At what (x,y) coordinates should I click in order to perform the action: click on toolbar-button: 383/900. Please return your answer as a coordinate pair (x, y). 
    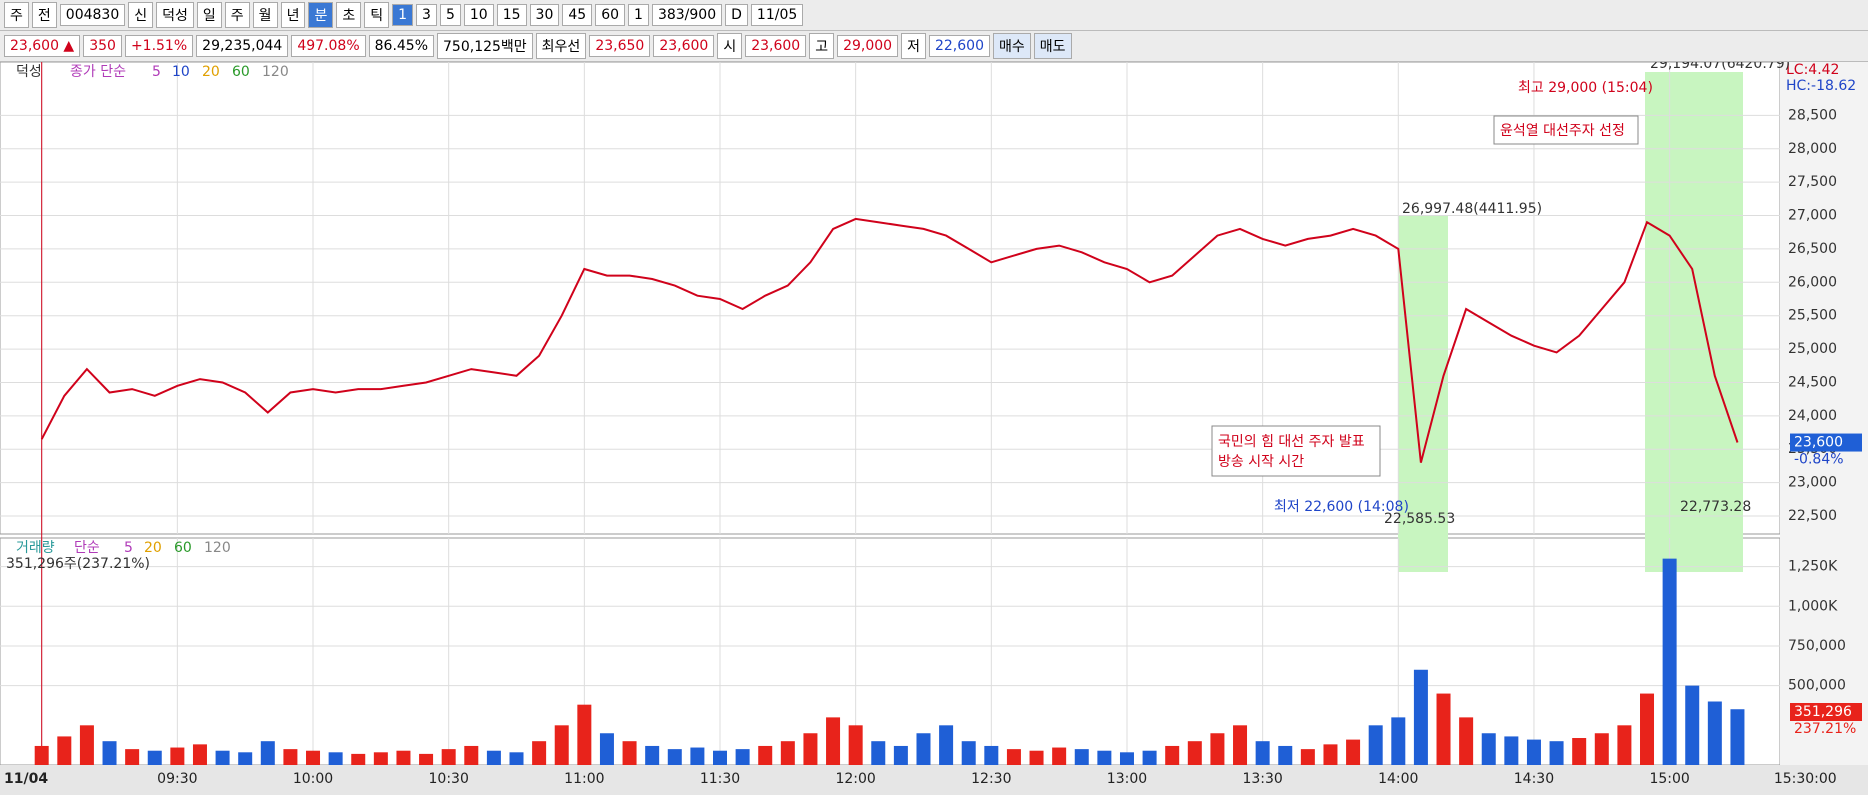
    Looking at the image, I should click on (687, 15).